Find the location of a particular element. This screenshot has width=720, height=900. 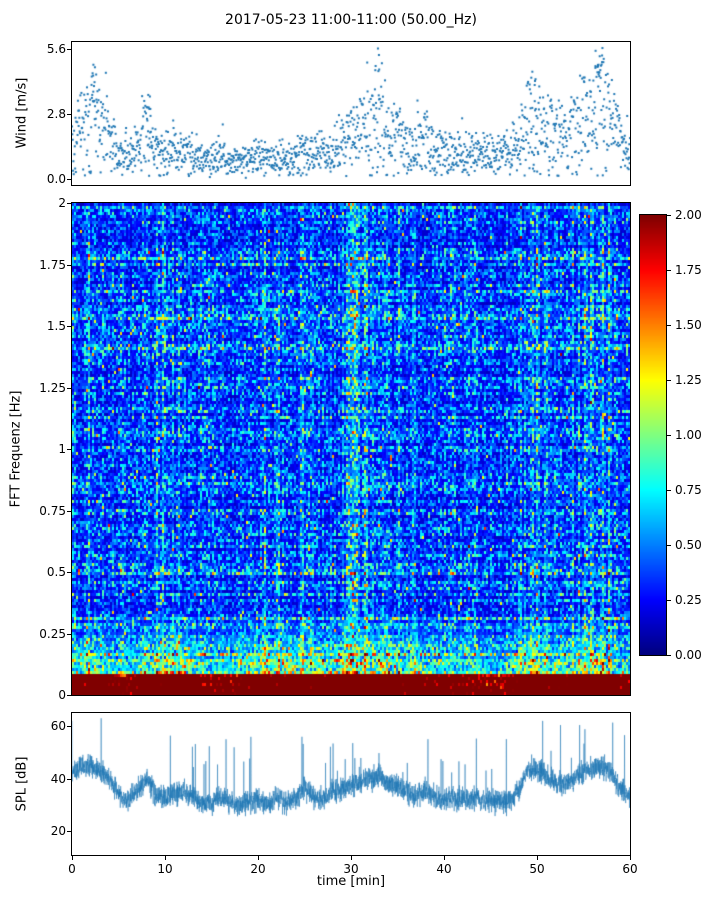

chart-title: 2017-05-23 11:00-11:00 (50.00_Hz) is located at coordinates (351, 20).